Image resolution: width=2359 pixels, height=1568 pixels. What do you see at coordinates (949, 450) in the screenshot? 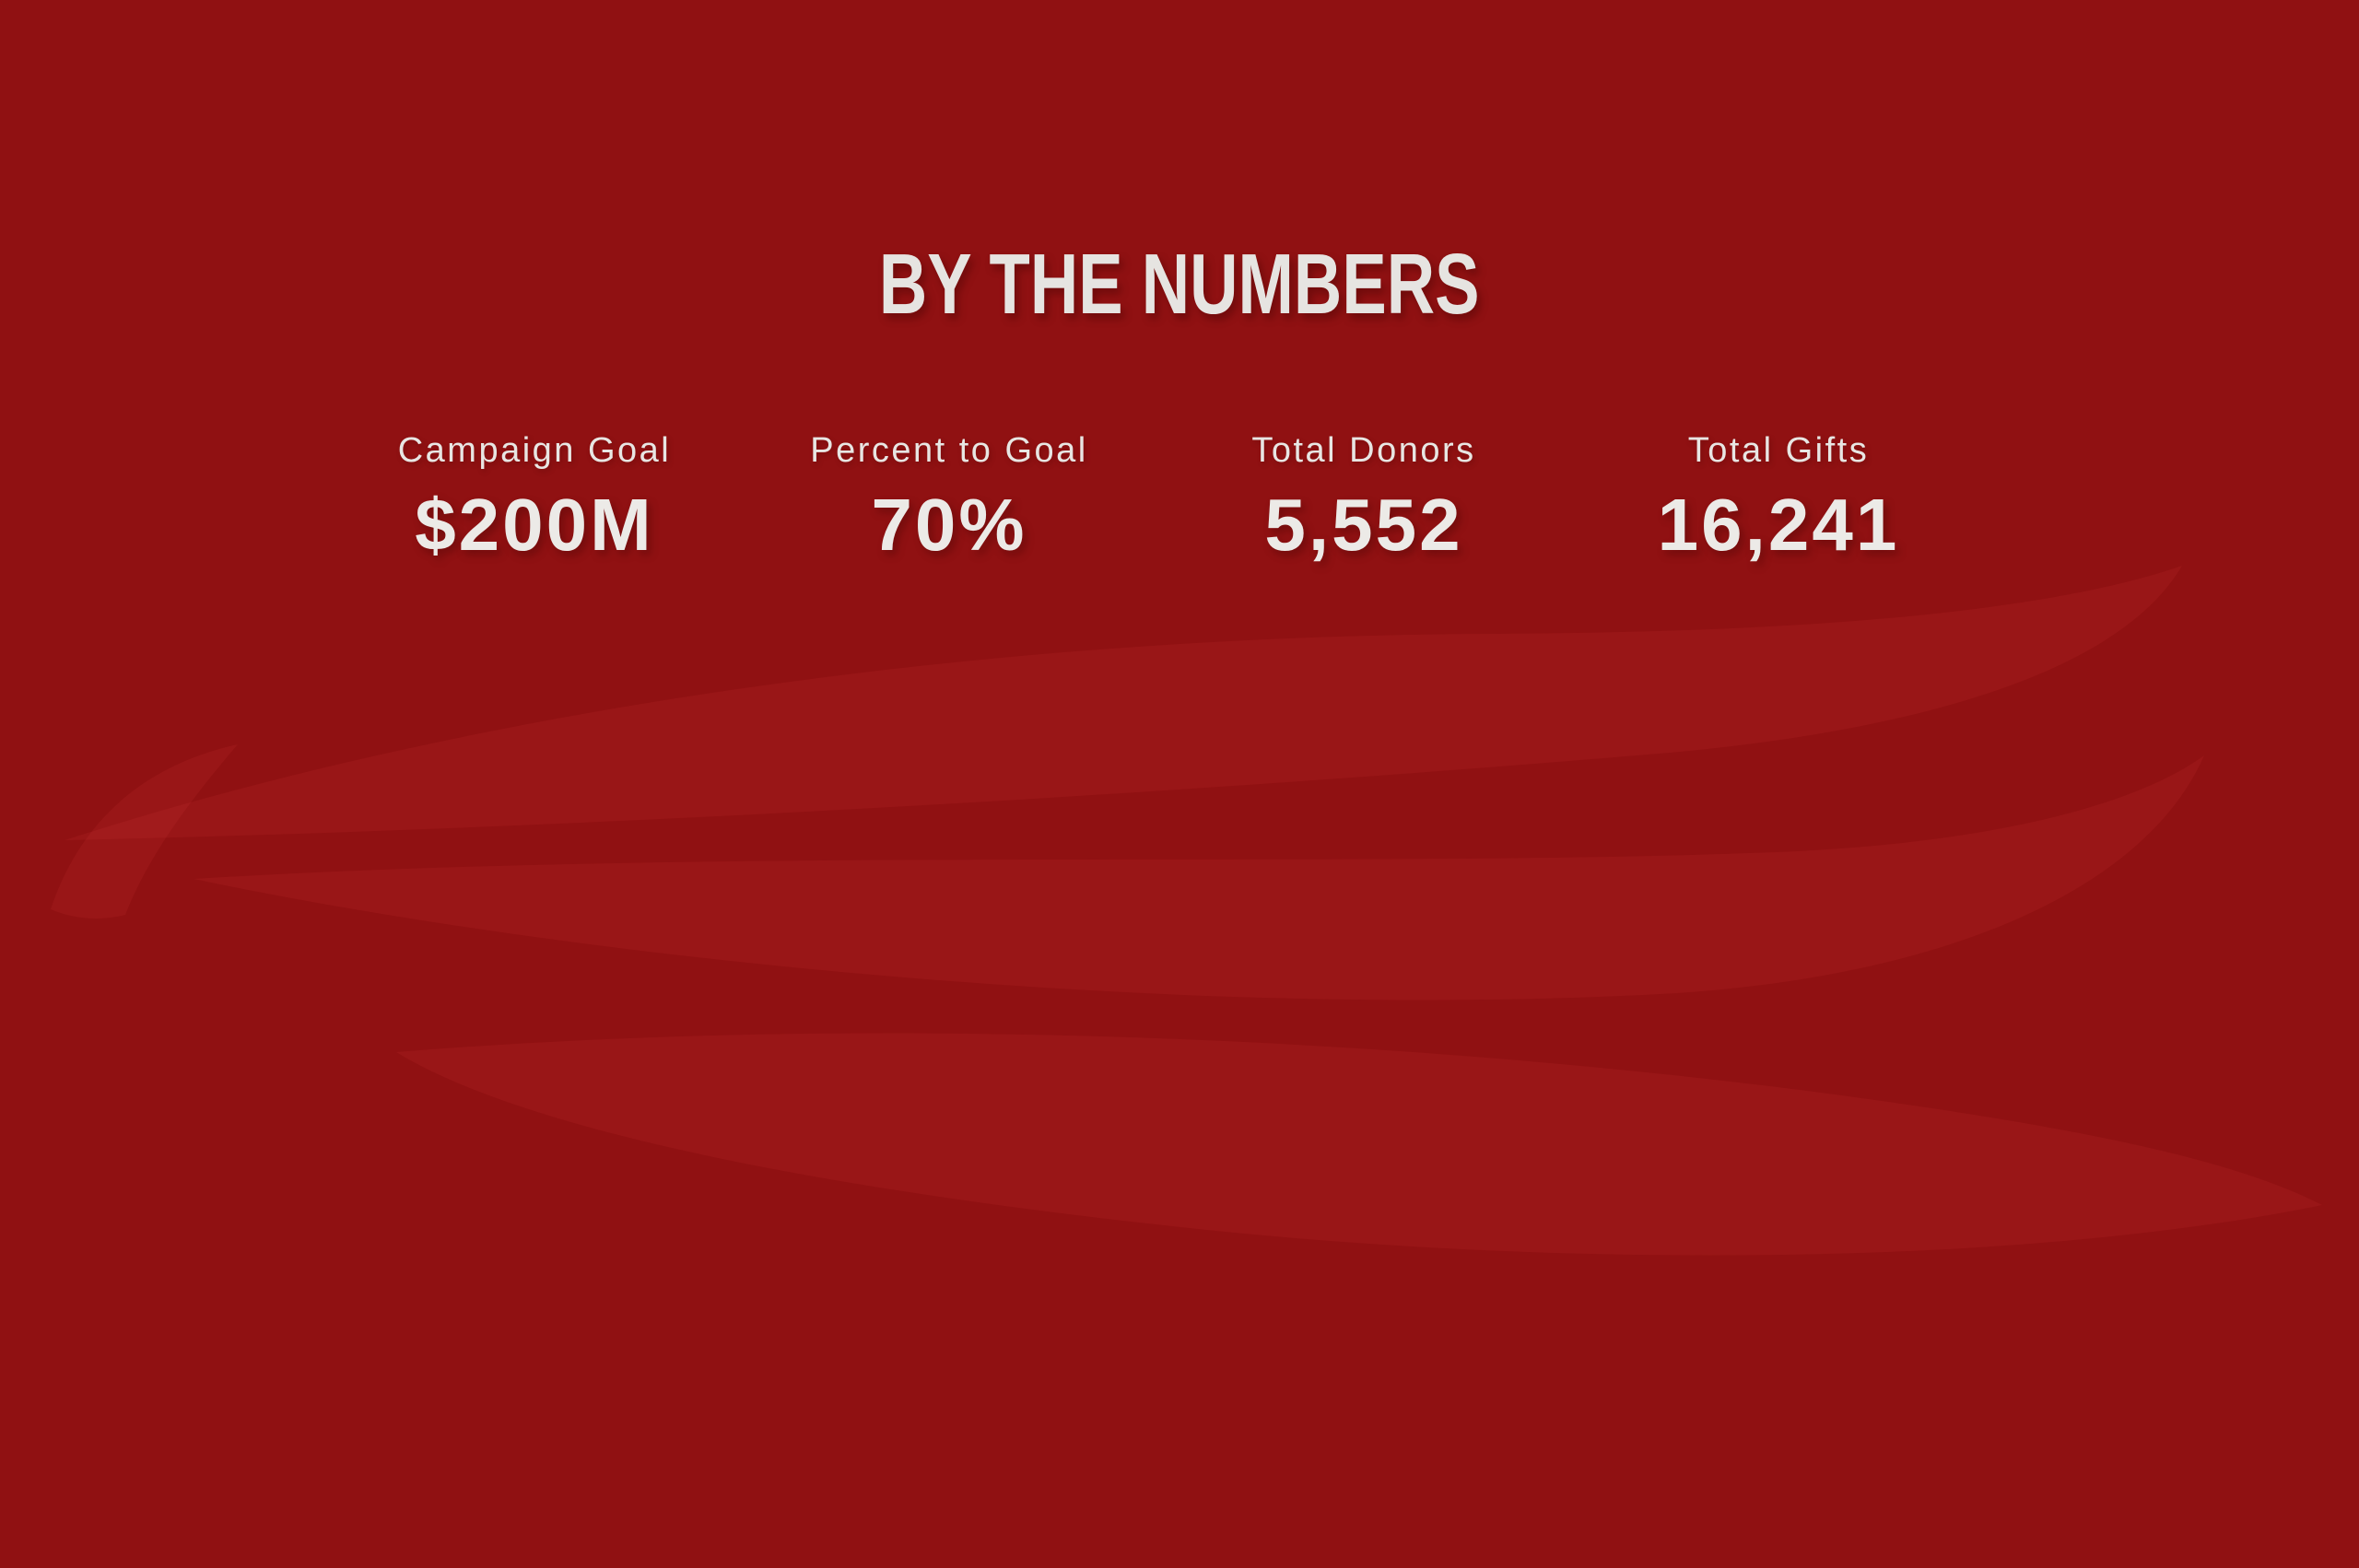
I see `stat-label: Percent to Goal` at bounding box center [949, 450].